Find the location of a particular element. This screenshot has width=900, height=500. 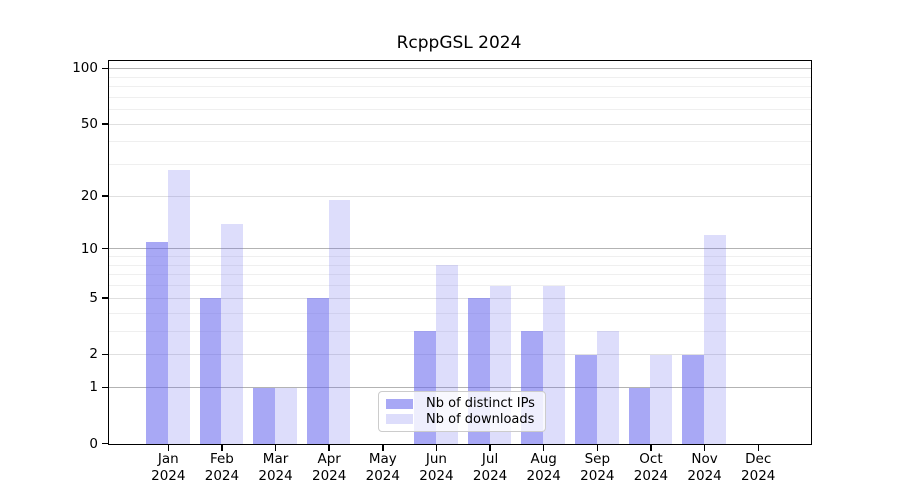

bar-downloads-apr is located at coordinates (339, 322).